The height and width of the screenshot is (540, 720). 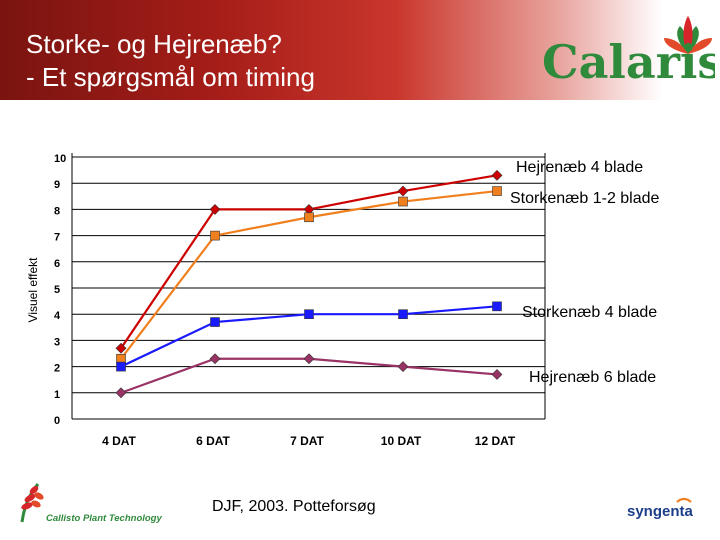 What do you see at coordinates (60, 159) in the screenshot?
I see `y-tick-label: 10` at bounding box center [60, 159].